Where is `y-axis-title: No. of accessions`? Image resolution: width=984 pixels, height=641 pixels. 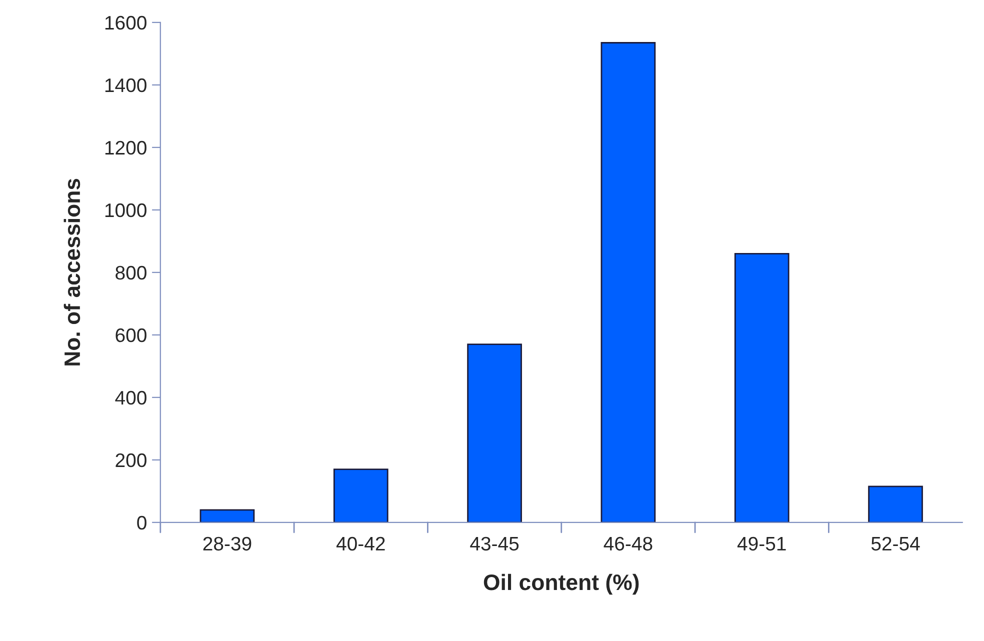
y-axis-title: No. of accessions is located at coordinates (72, 272).